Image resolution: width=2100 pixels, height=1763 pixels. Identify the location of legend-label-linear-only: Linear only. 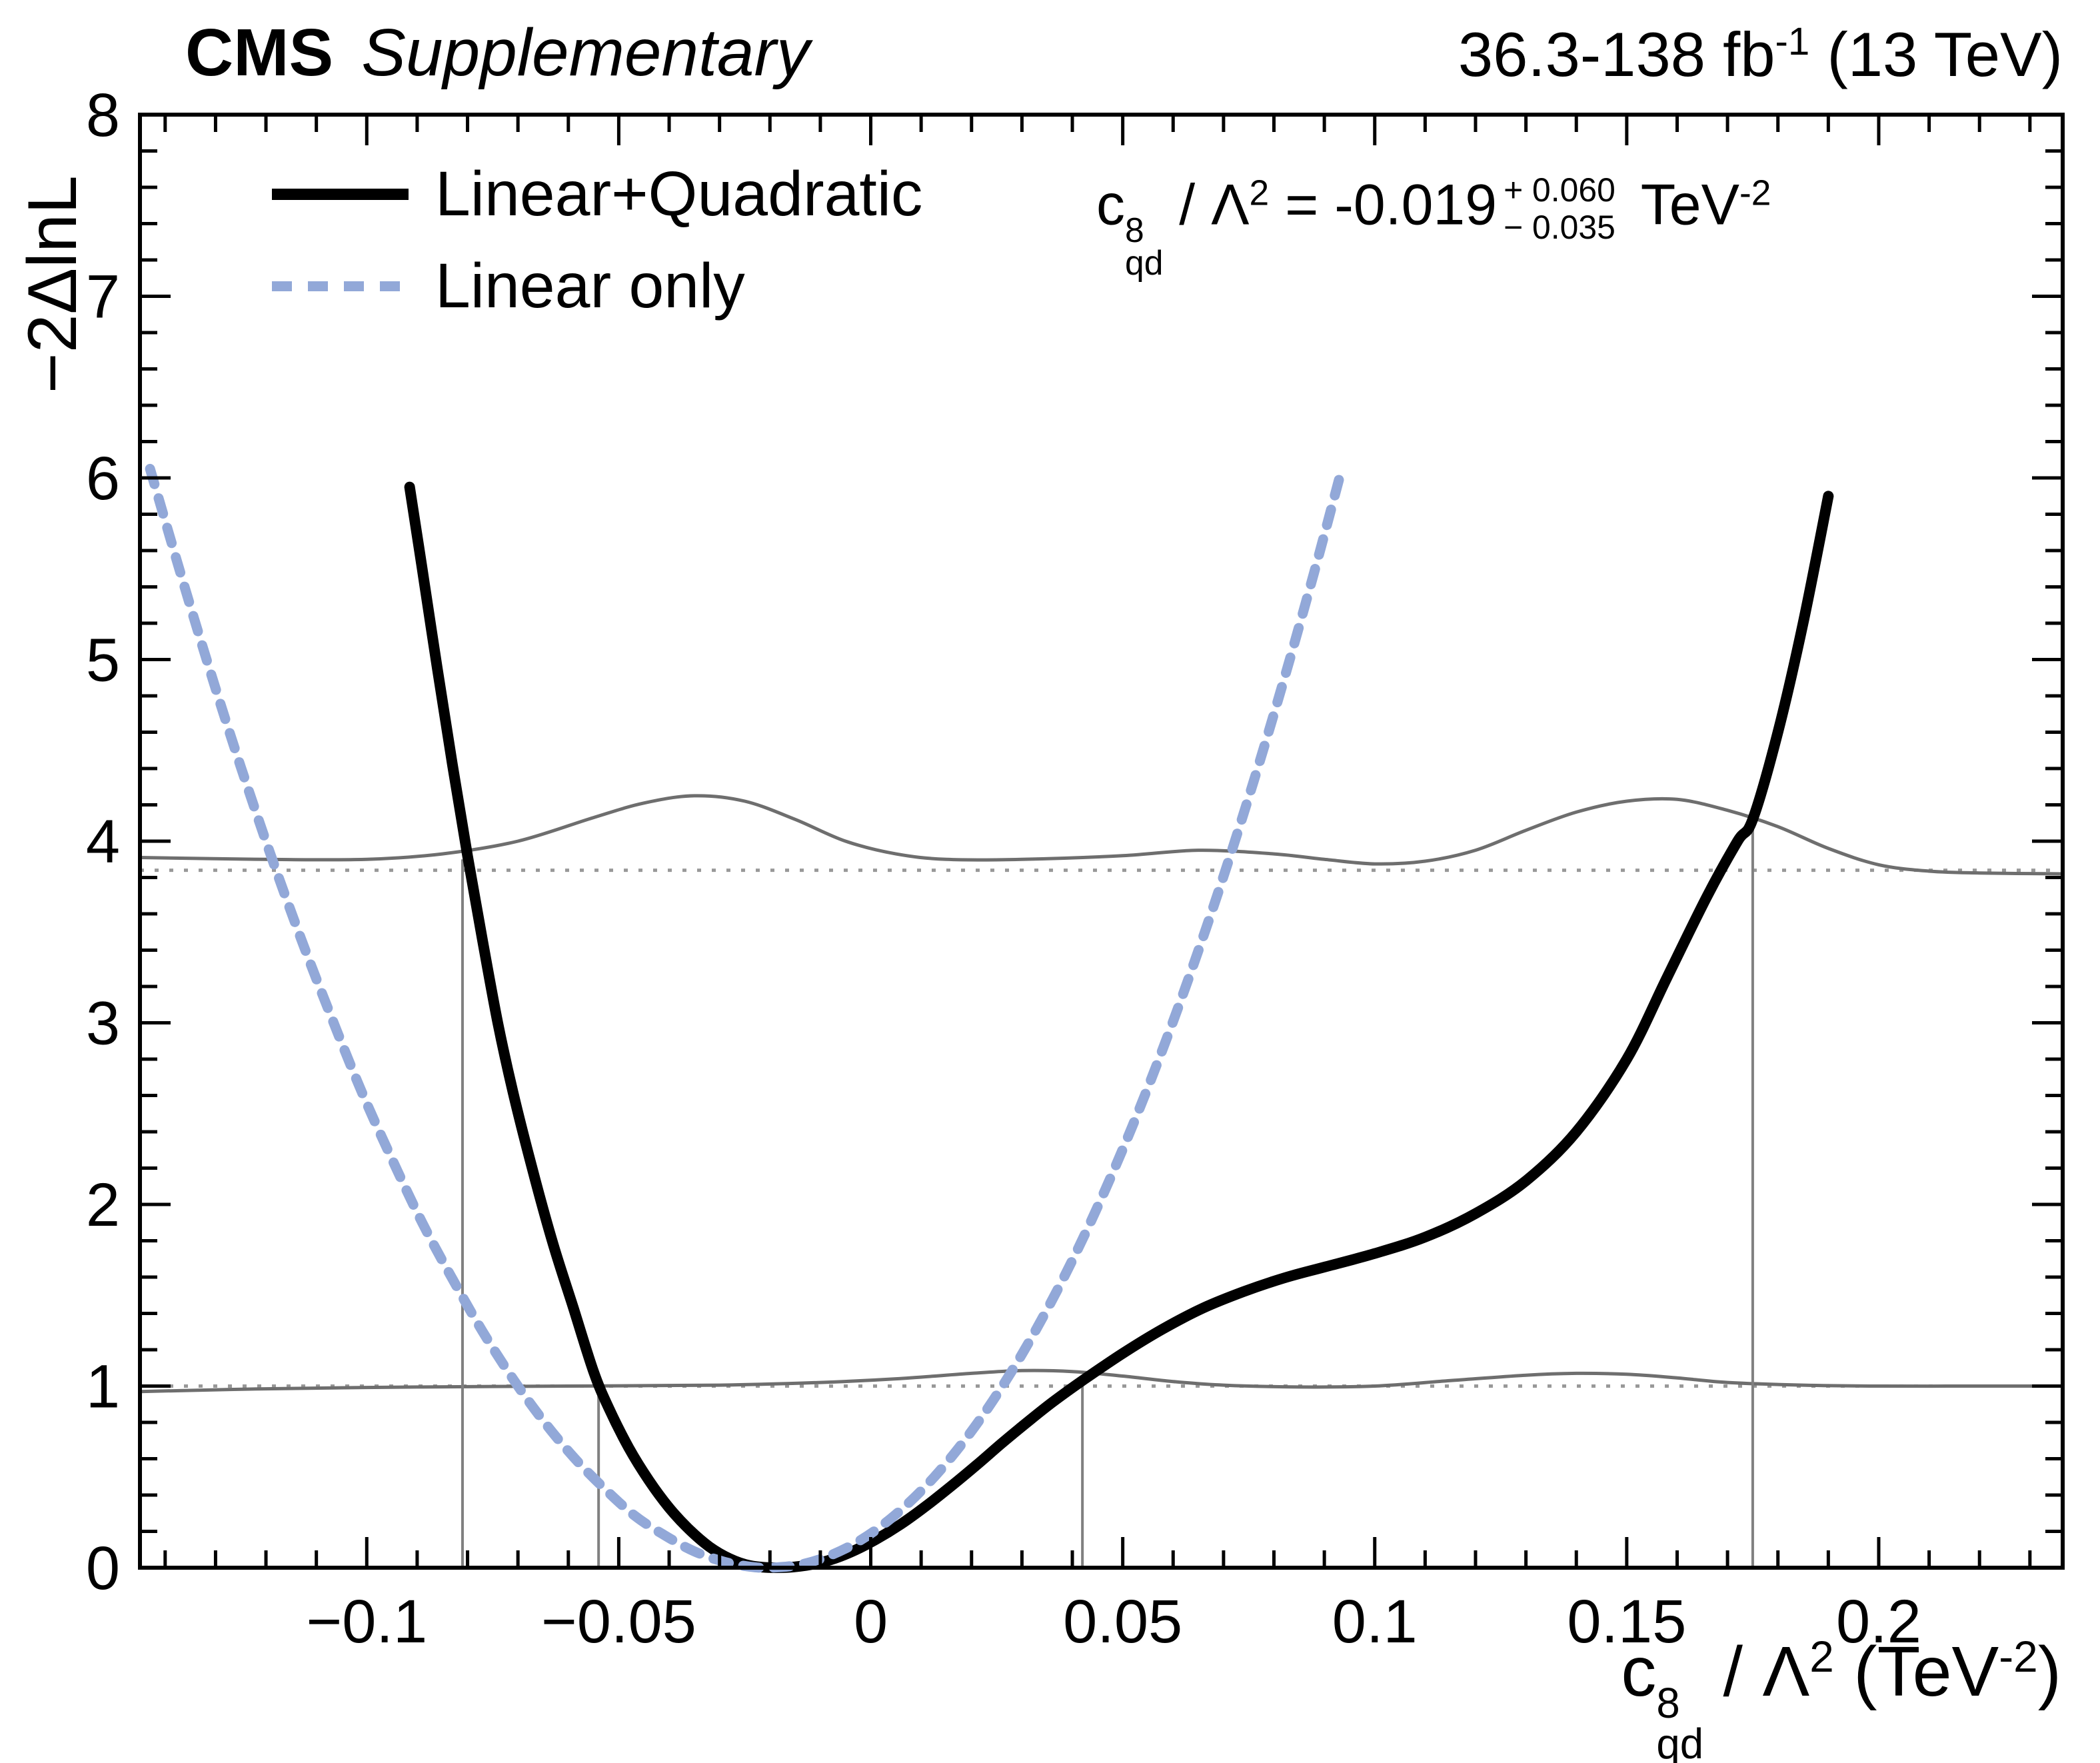
(590, 285).